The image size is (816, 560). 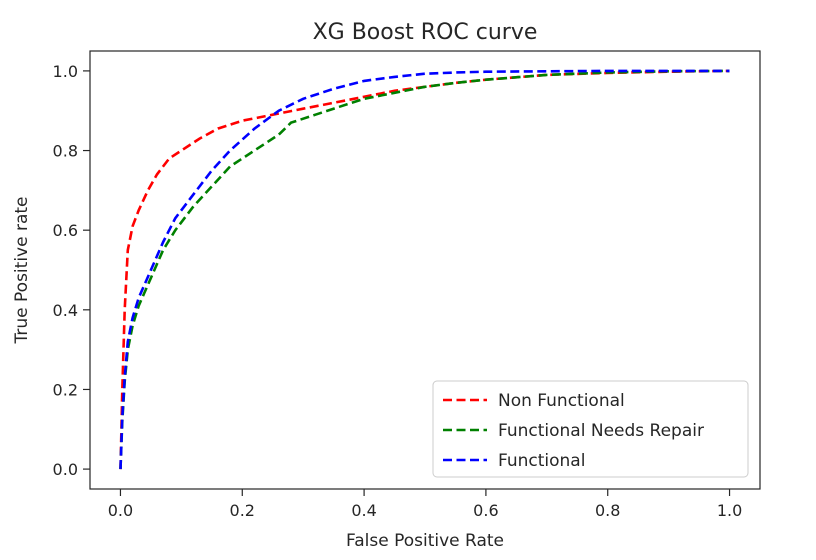 What do you see at coordinates (485, 510) in the screenshot?
I see `x-tick-label: 0.6` at bounding box center [485, 510].